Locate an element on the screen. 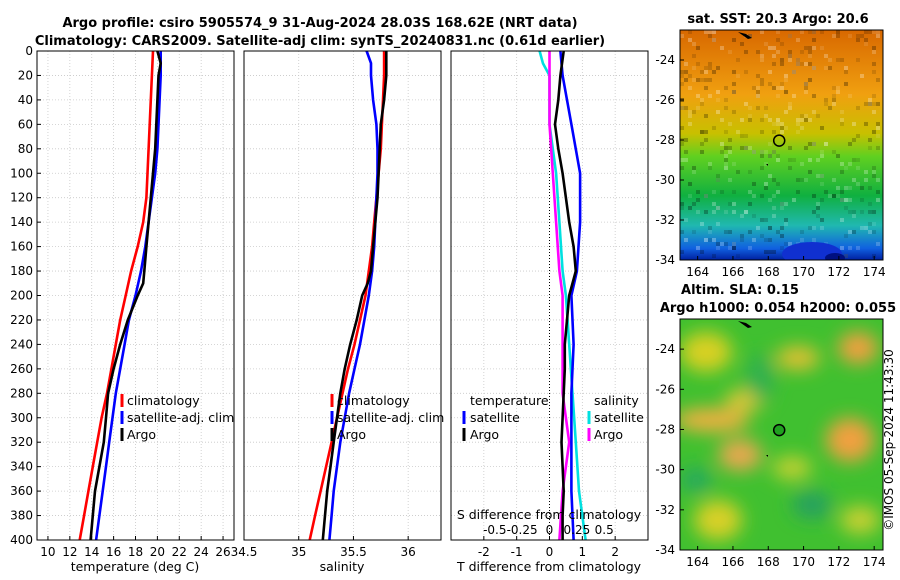 The height and width of the screenshot is (580, 900). y-tick-label: 0 is located at coordinates (29, 51).